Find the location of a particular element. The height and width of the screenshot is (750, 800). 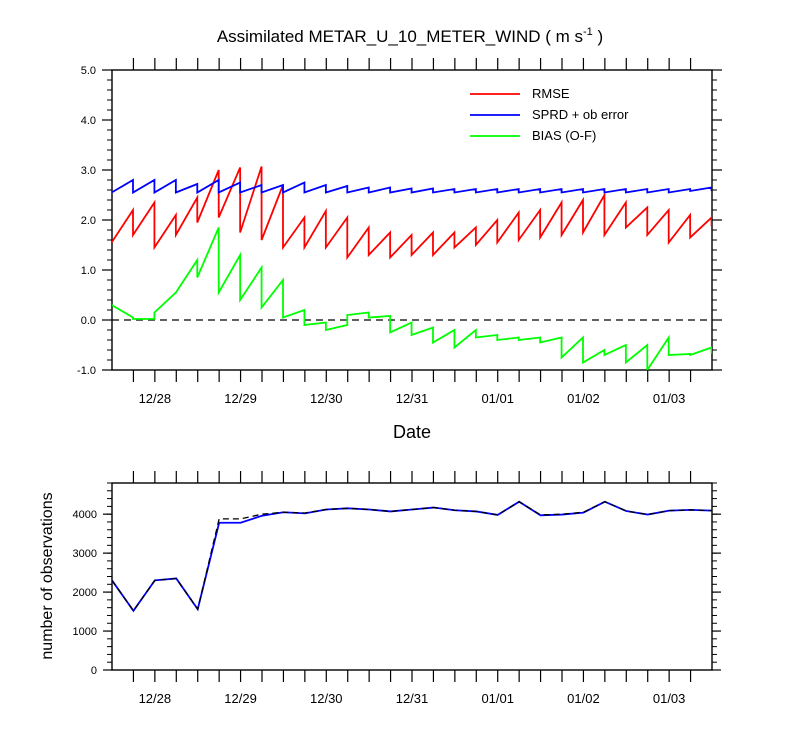

legend-label: SPRD + ob error is located at coordinates (580, 114).